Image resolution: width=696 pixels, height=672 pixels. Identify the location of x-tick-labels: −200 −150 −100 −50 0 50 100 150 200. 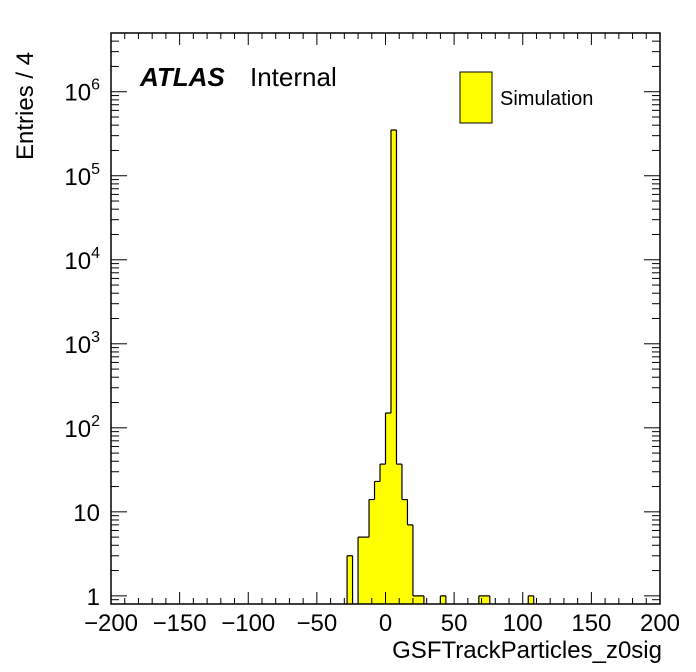
(382, 623).